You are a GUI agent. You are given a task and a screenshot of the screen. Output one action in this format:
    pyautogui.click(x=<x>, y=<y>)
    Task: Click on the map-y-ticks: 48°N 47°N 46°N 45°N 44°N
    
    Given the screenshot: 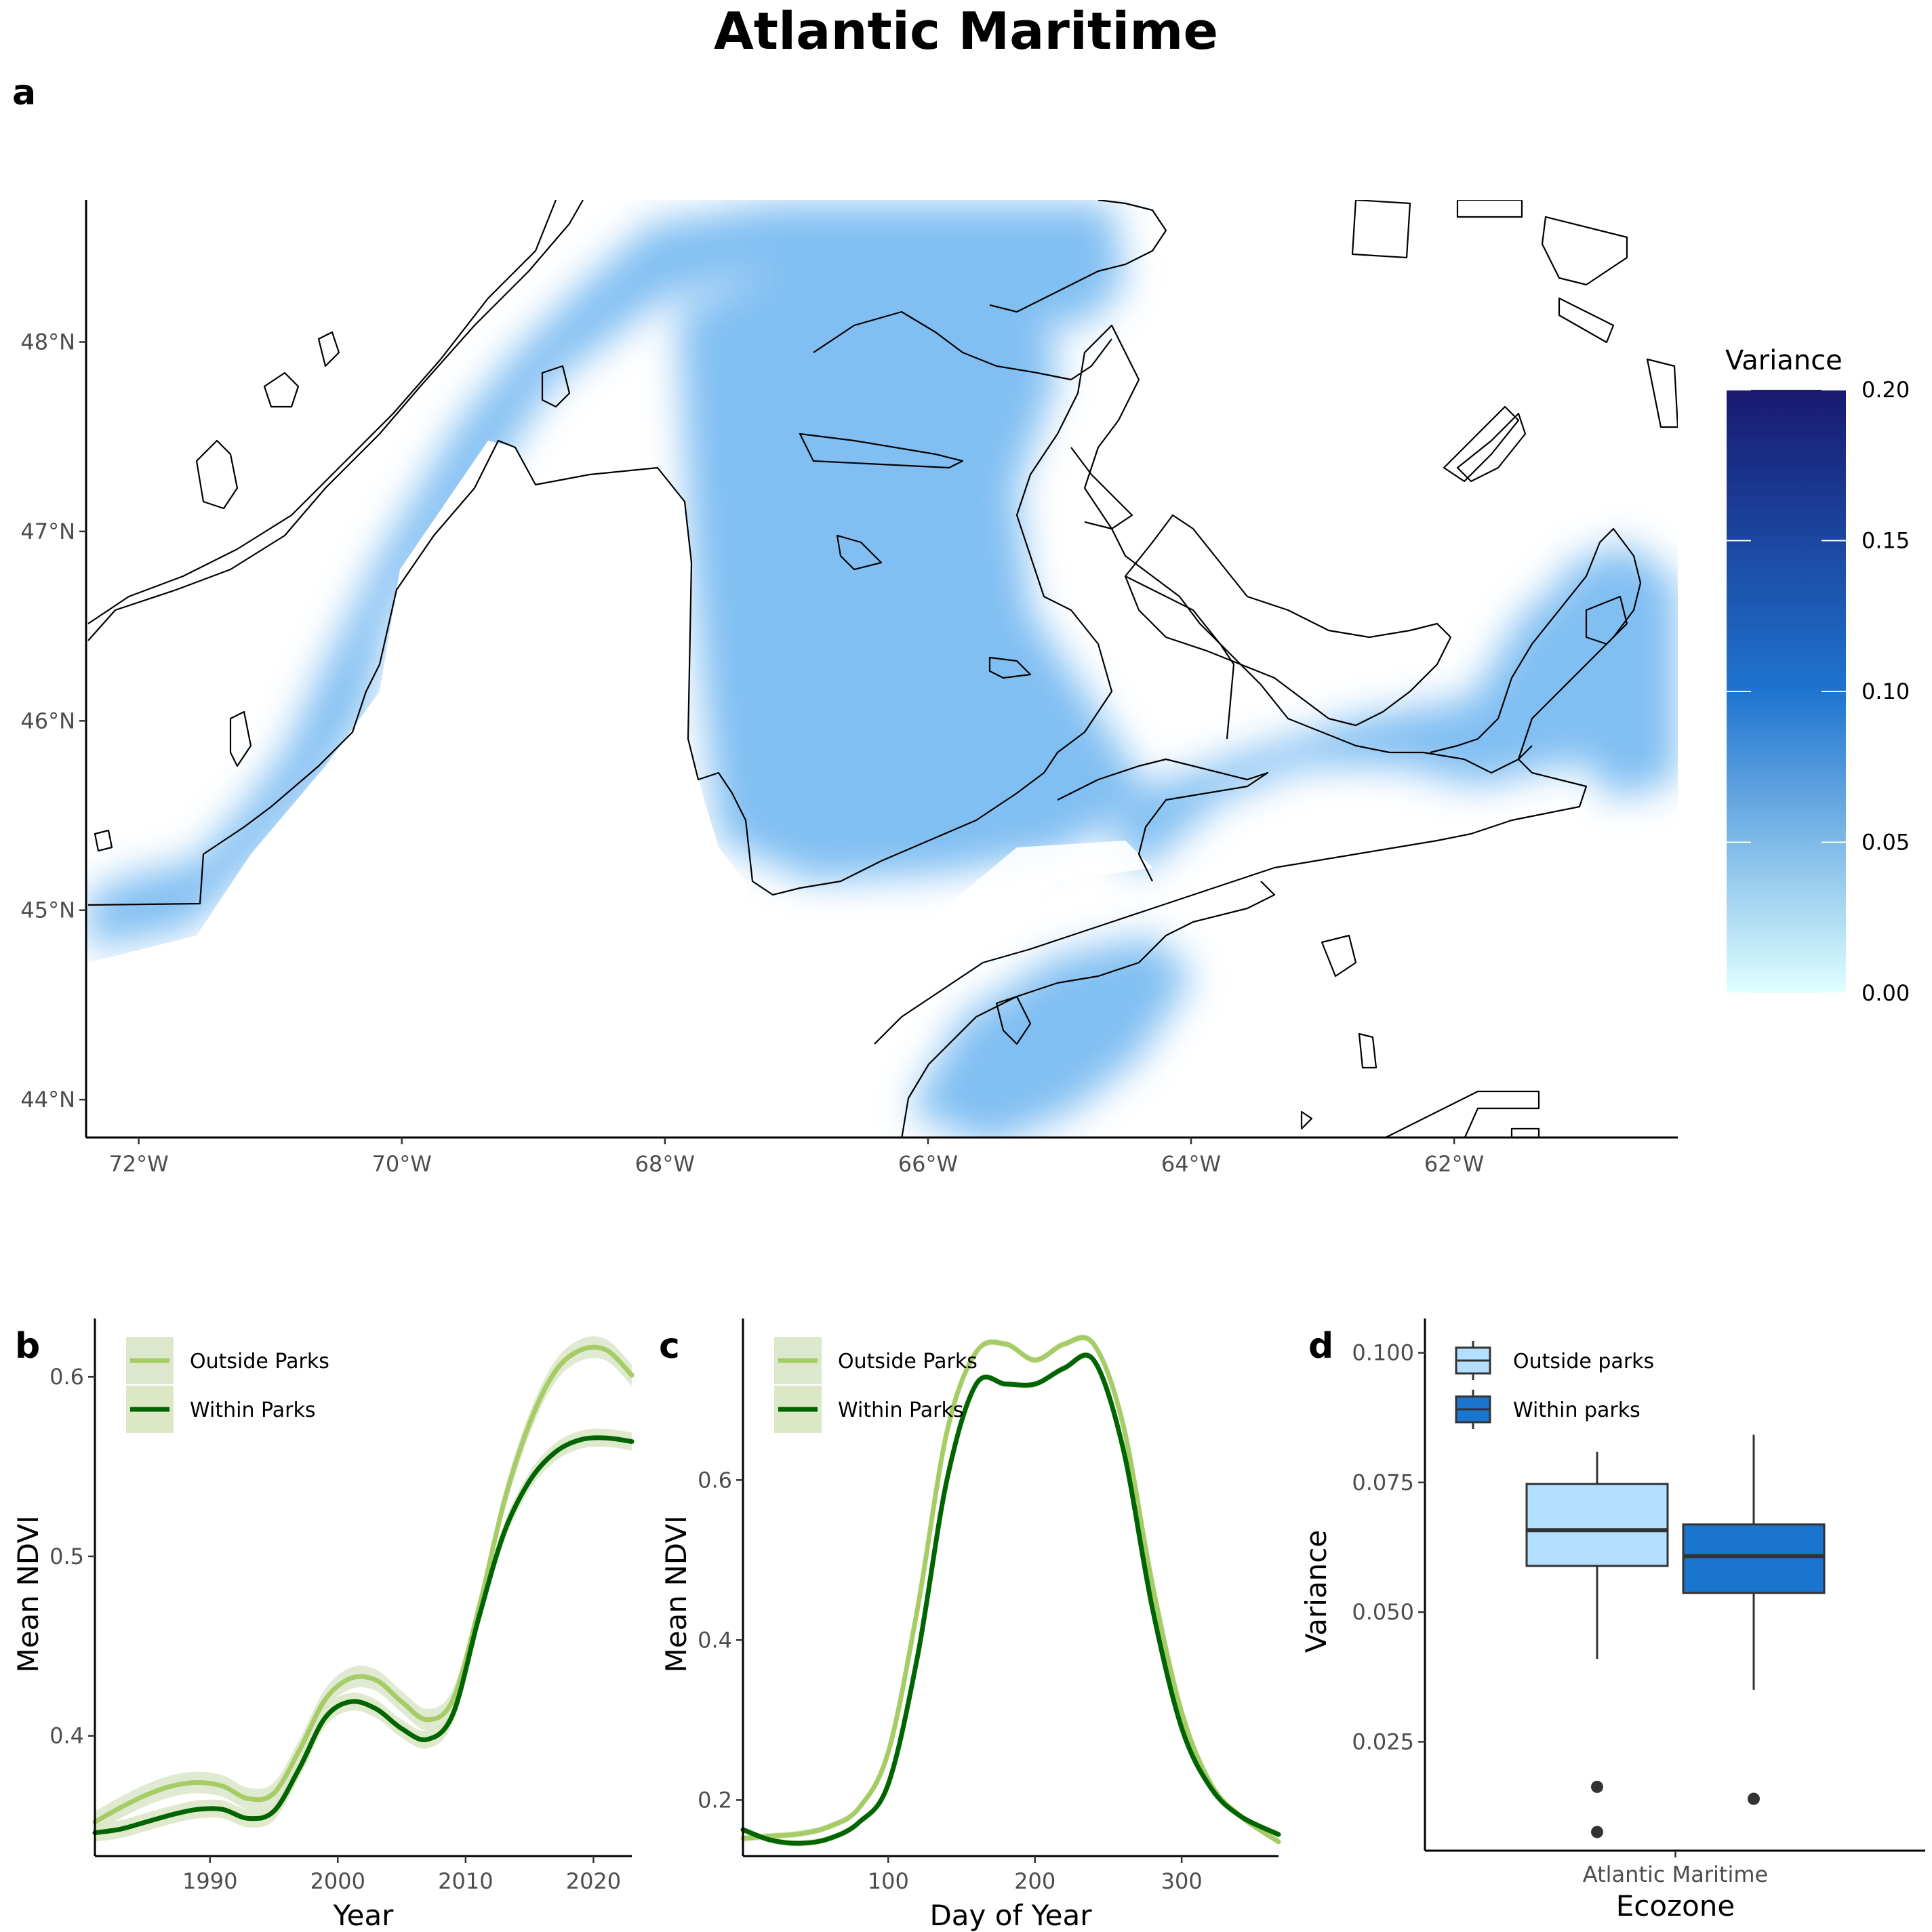 What is the action you would take?
    pyautogui.click(x=53, y=720)
    